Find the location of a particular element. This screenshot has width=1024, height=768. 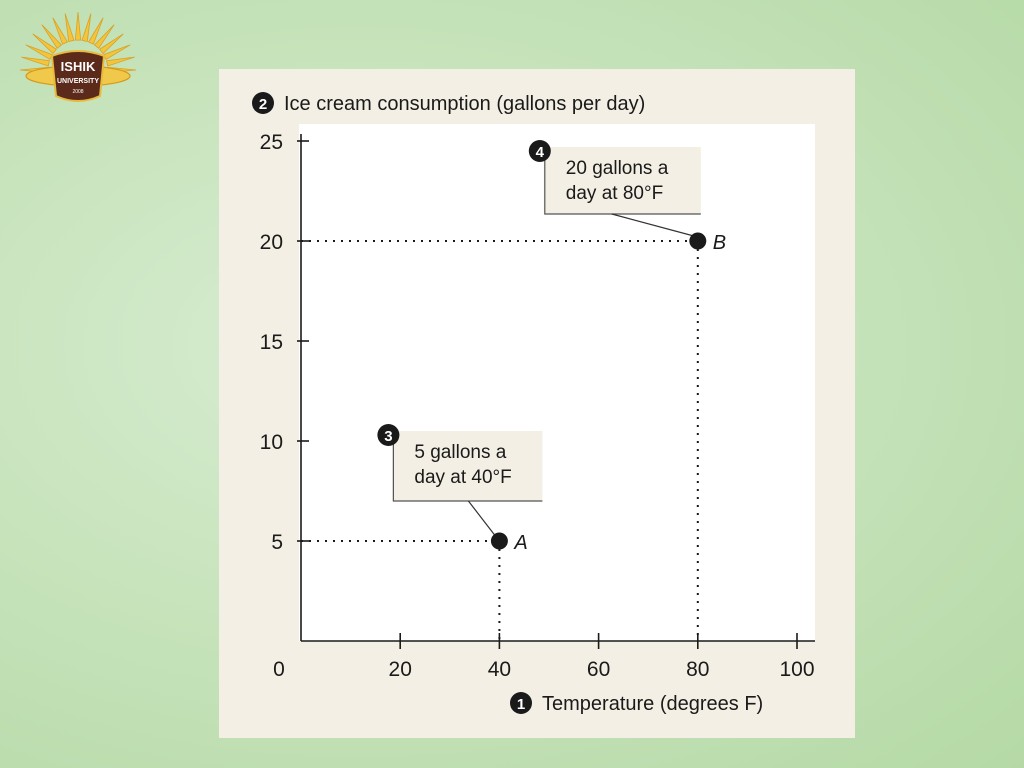

point-label-a: A is located at coordinates (520, 543).